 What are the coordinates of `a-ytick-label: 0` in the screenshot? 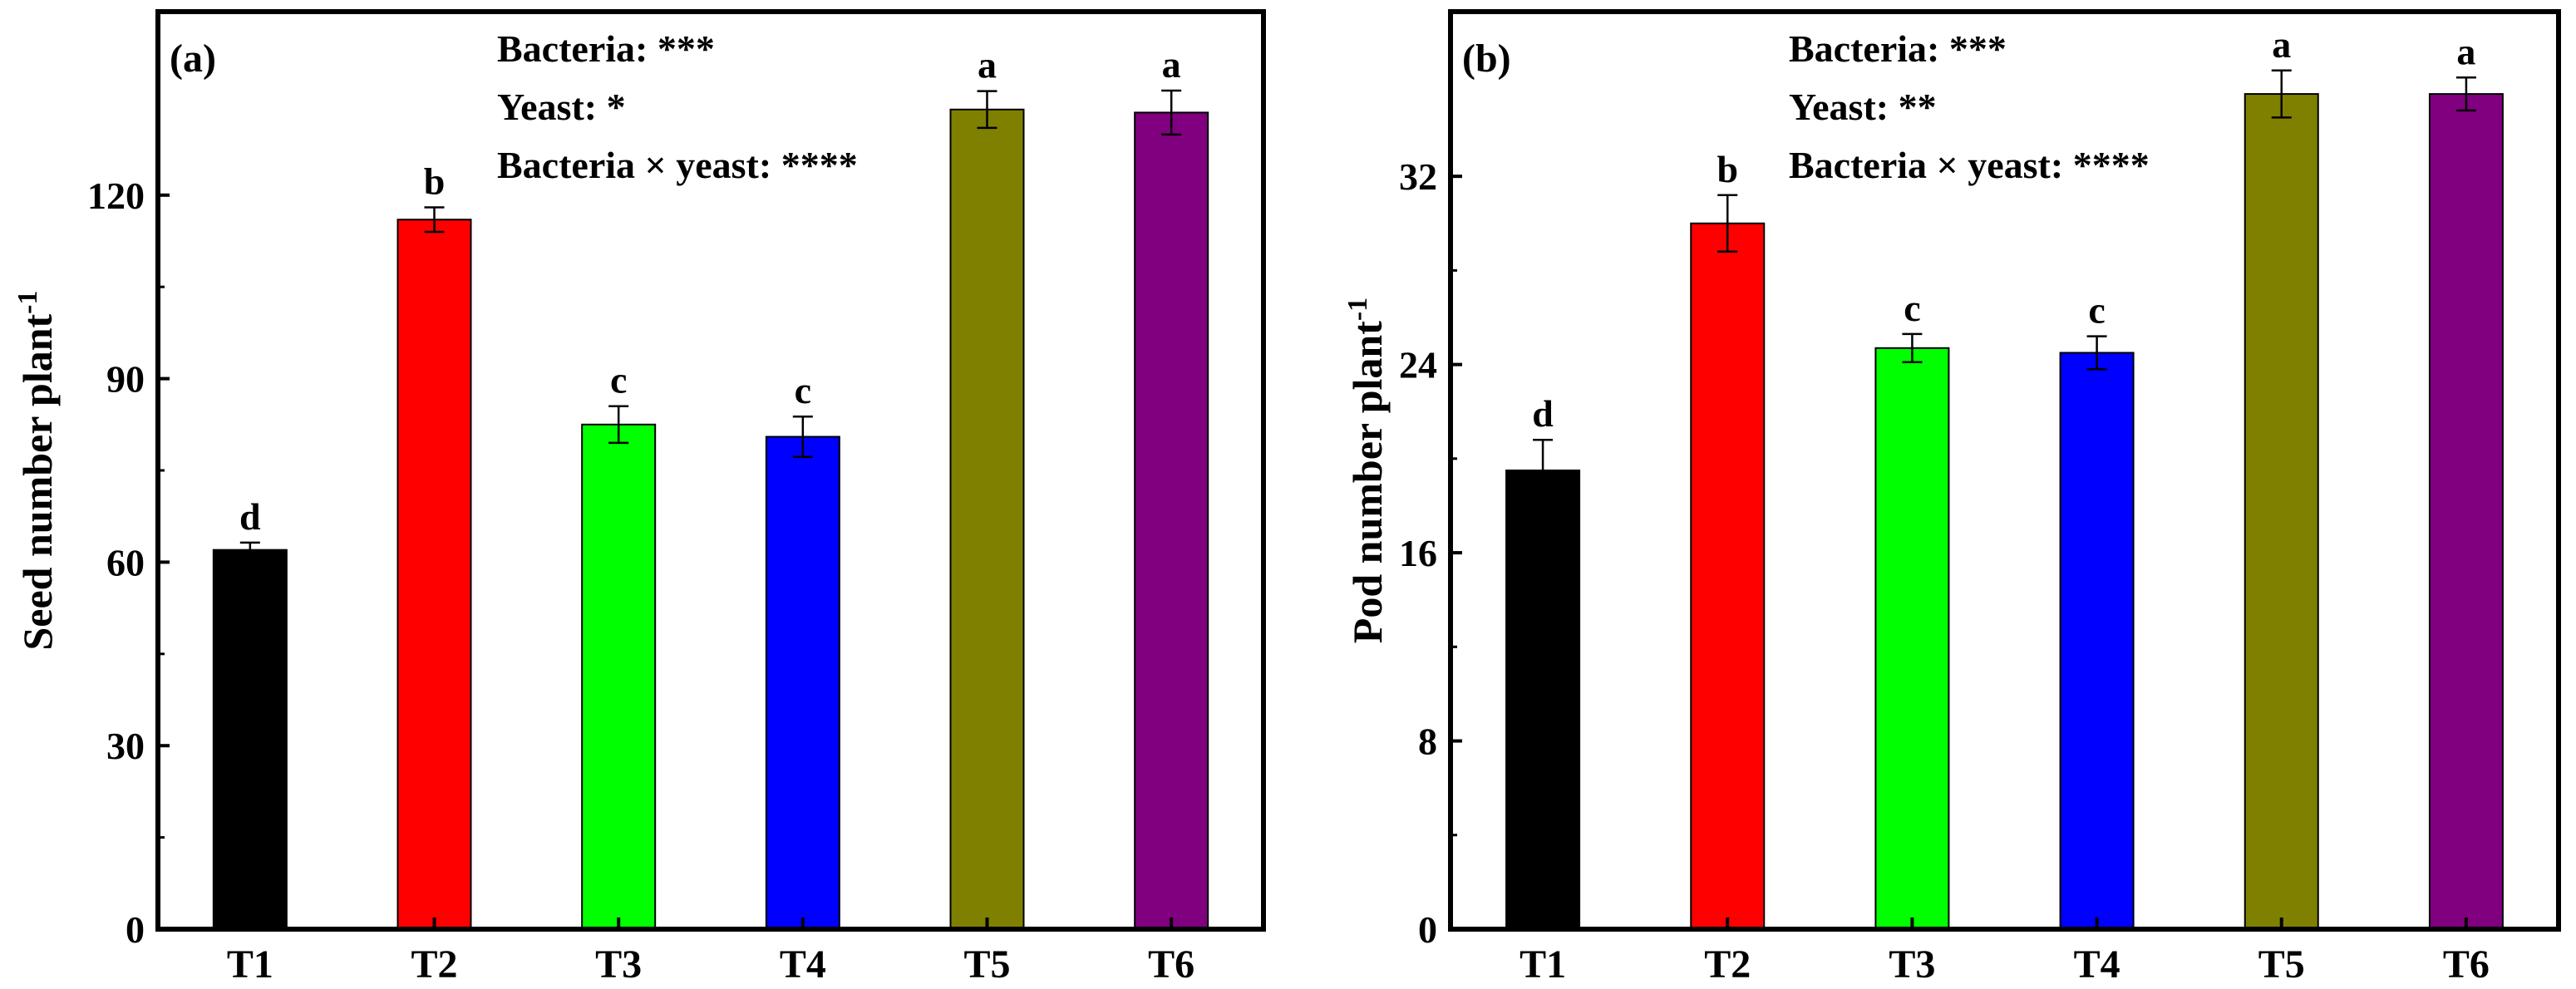 It's located at (135, 929).